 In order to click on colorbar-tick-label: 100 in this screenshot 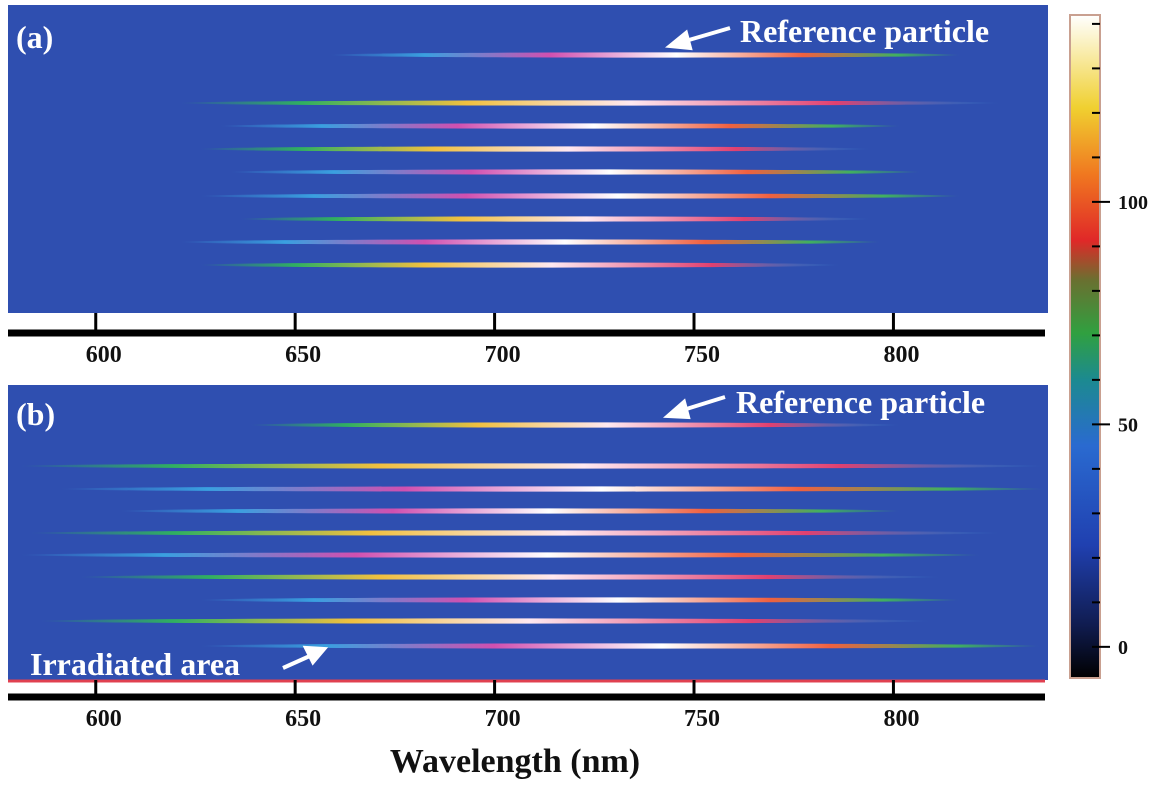, I will do `click(1133, 203)`.